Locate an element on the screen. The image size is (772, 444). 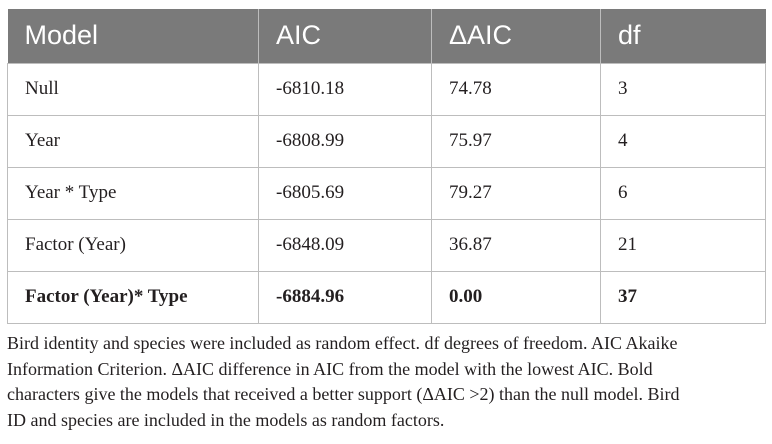
cell-model: Year * Type is located at coordinates (133, 193).